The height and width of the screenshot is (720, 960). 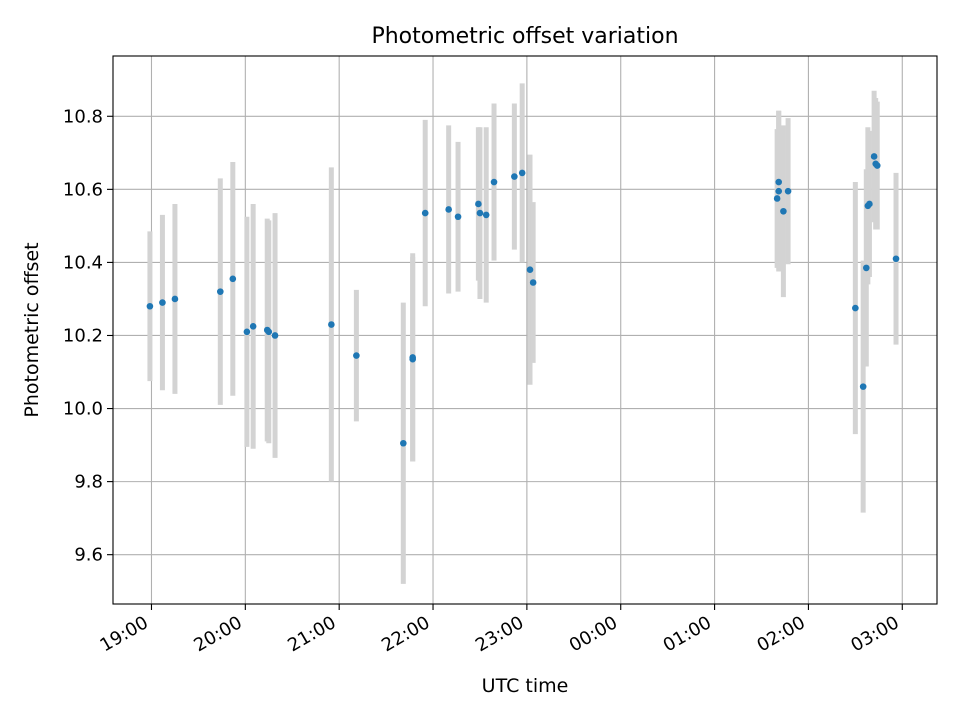 What do you see at coordinates (32, 329) in the screenshot?
I see `y-axis-label: Photometric offset` at bounding box center [32, 329].